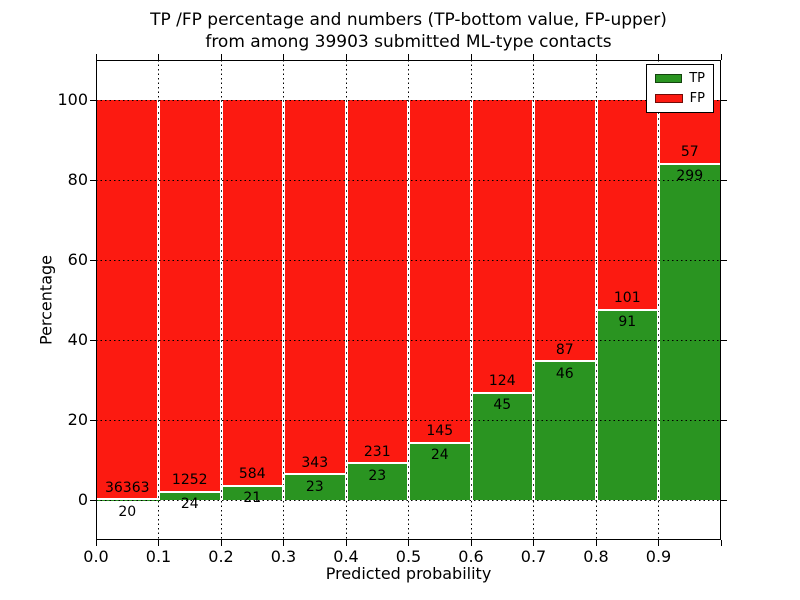 The height and width of the screenshot is (600, 800). Describe the element at coordinates (96, 556) in the screenshot. I see `x-tick-label: 0.0` at that location.